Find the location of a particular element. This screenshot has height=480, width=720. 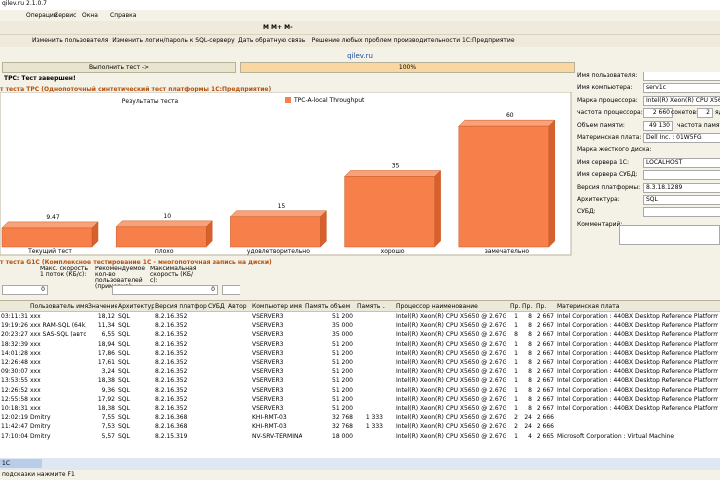

toolbar-link: Дать обратную связь is located at coordinates (272, 40).